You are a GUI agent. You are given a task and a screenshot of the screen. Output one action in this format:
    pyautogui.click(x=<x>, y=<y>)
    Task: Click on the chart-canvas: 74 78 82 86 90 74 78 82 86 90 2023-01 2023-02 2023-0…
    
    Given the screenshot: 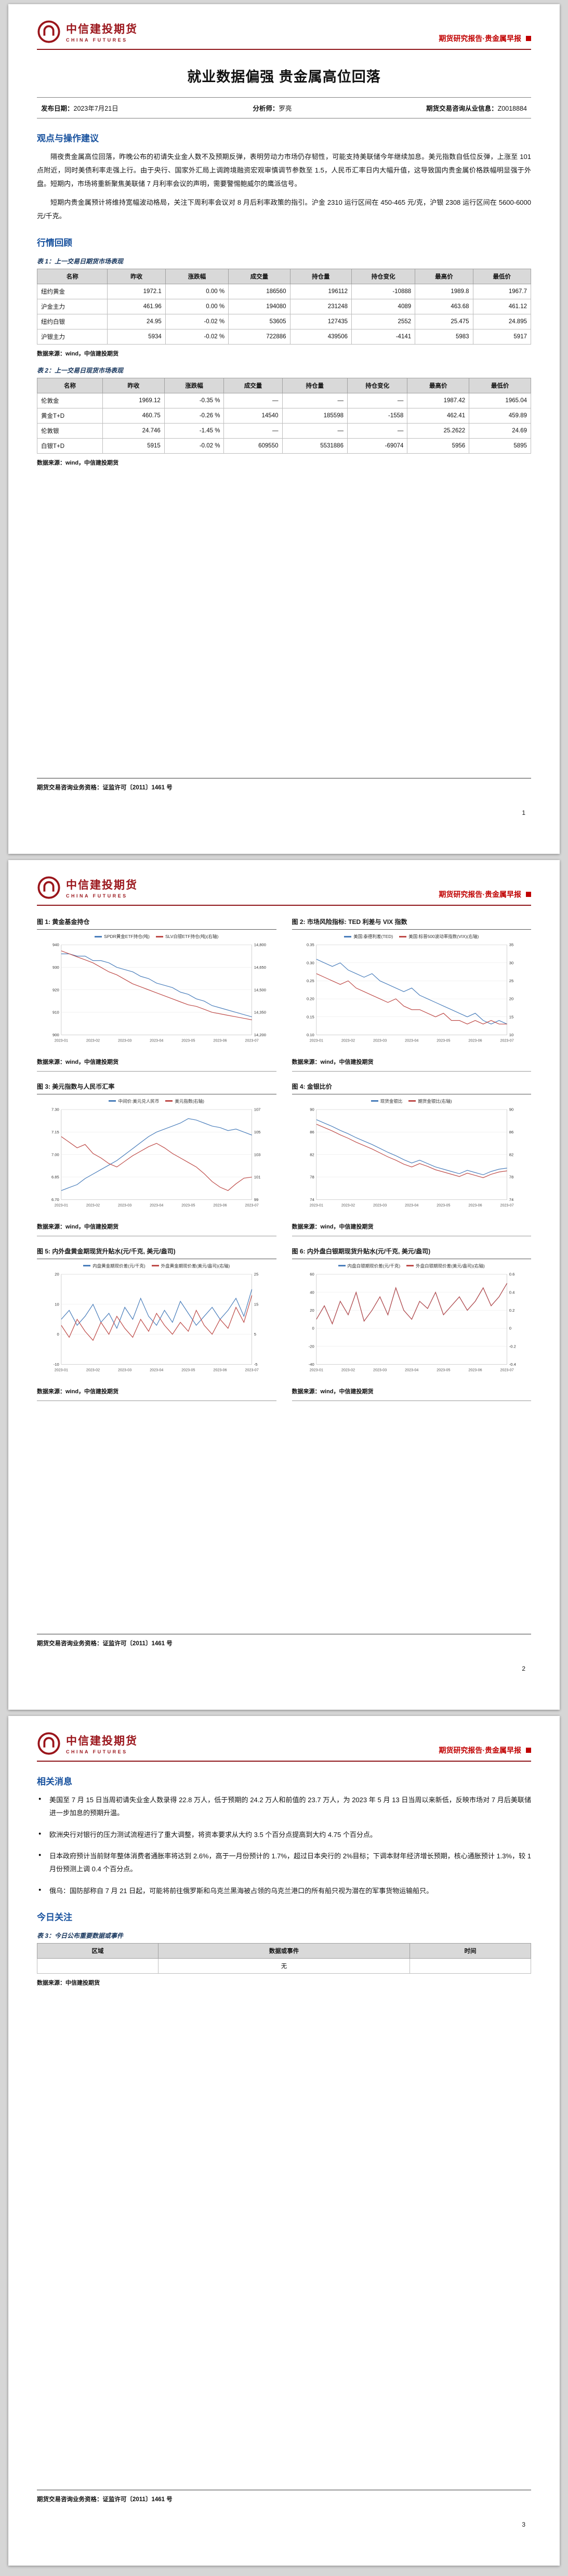 What is the action you would take?
    pyautogui.click(x=411, y=1157)
    